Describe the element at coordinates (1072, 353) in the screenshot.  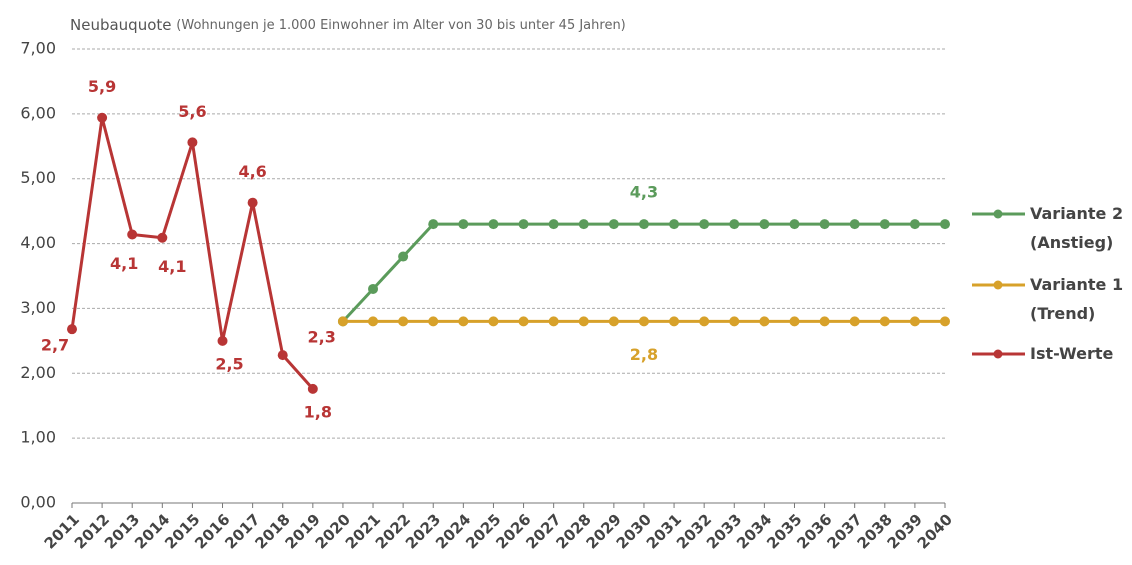
I see `legend-label: Ist-Werte` at that location.